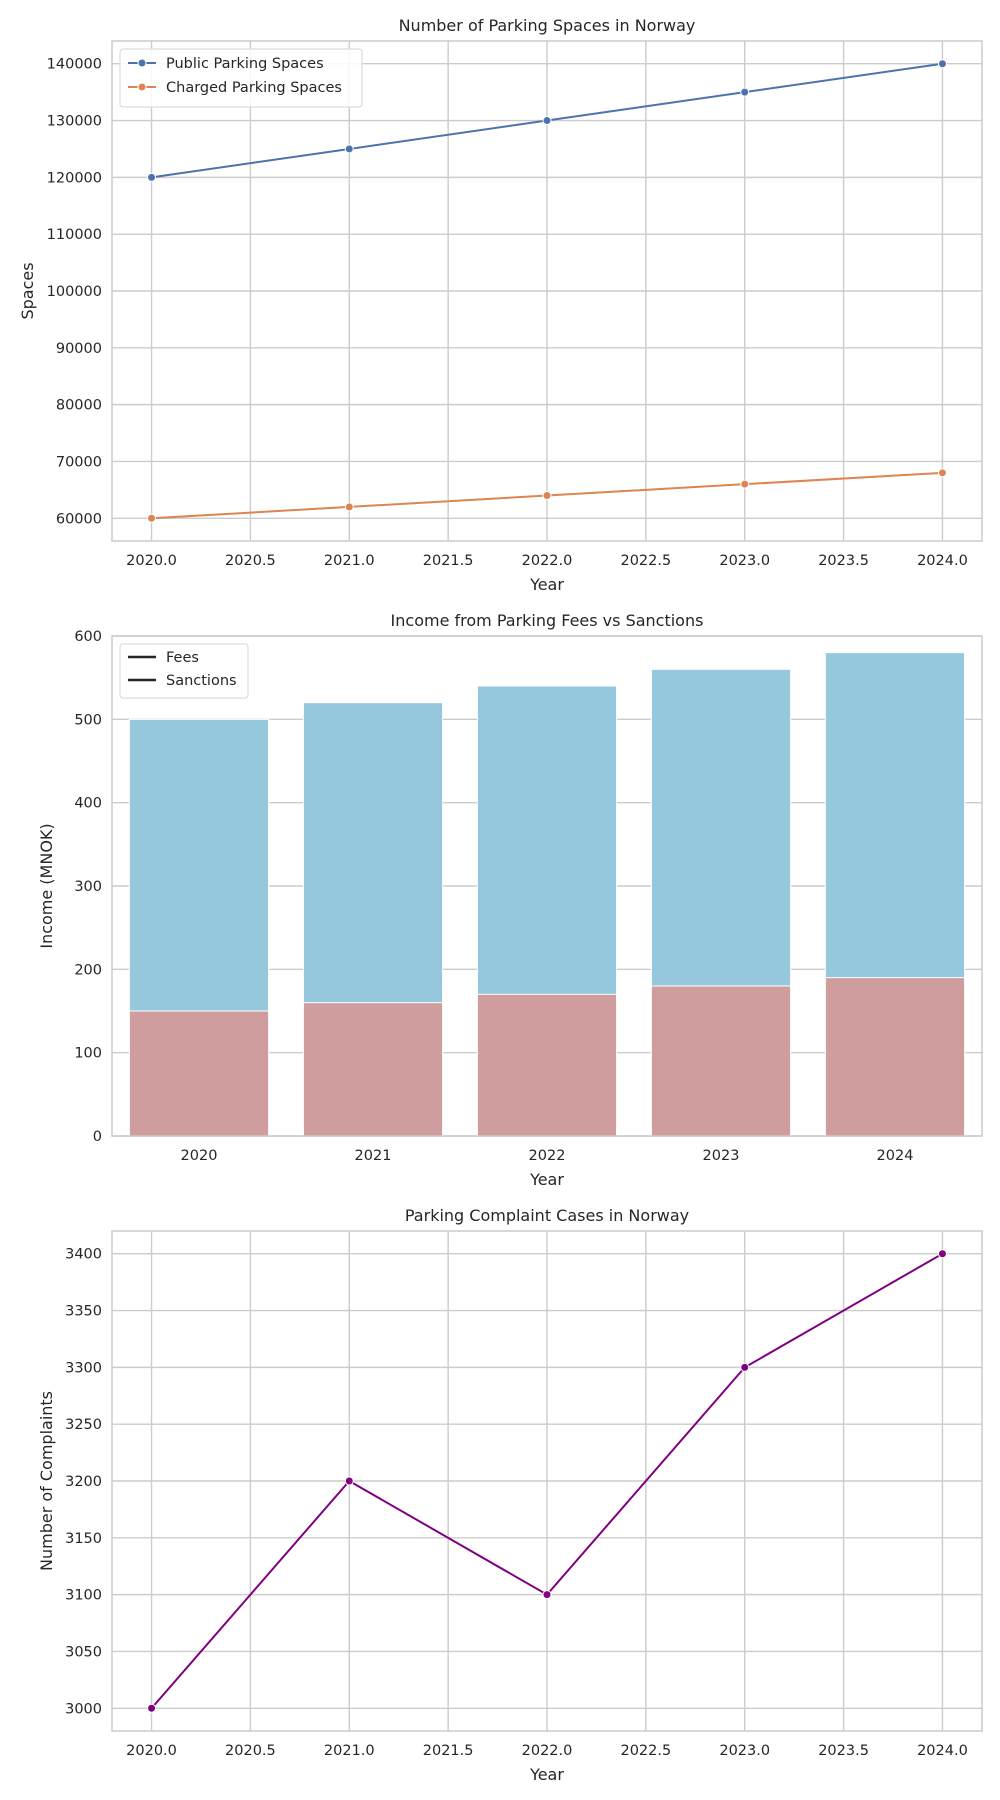 The image size is (1000, 1800). Describe the element at coordinates (88, 887) in the screenshot. I see `y-tick-label: 300` at that location.